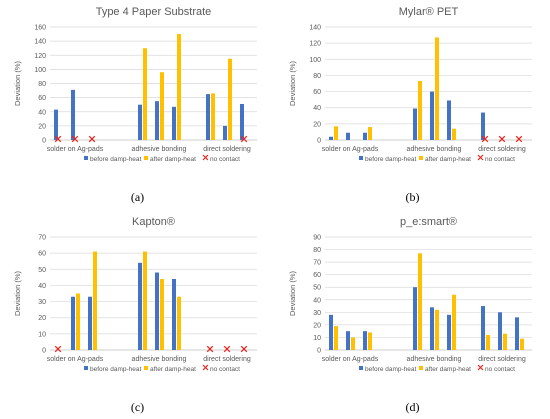 The width and height of the screenshot is (550, 419). What do you see at coordinates (317, 313) in the screenshot?
I see `y-tick-label: 30` at bounding box center [317, 313].